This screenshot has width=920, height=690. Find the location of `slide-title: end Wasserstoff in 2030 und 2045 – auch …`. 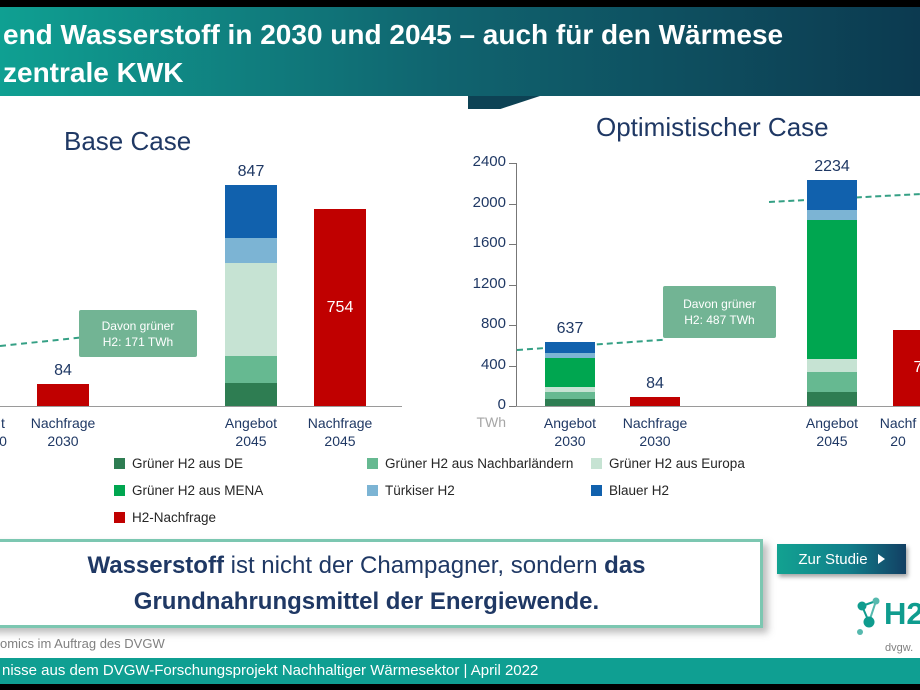

slide-title: end Wasserstoff in 2030 und 2045 – auch … is located at coordinates (393, 54).